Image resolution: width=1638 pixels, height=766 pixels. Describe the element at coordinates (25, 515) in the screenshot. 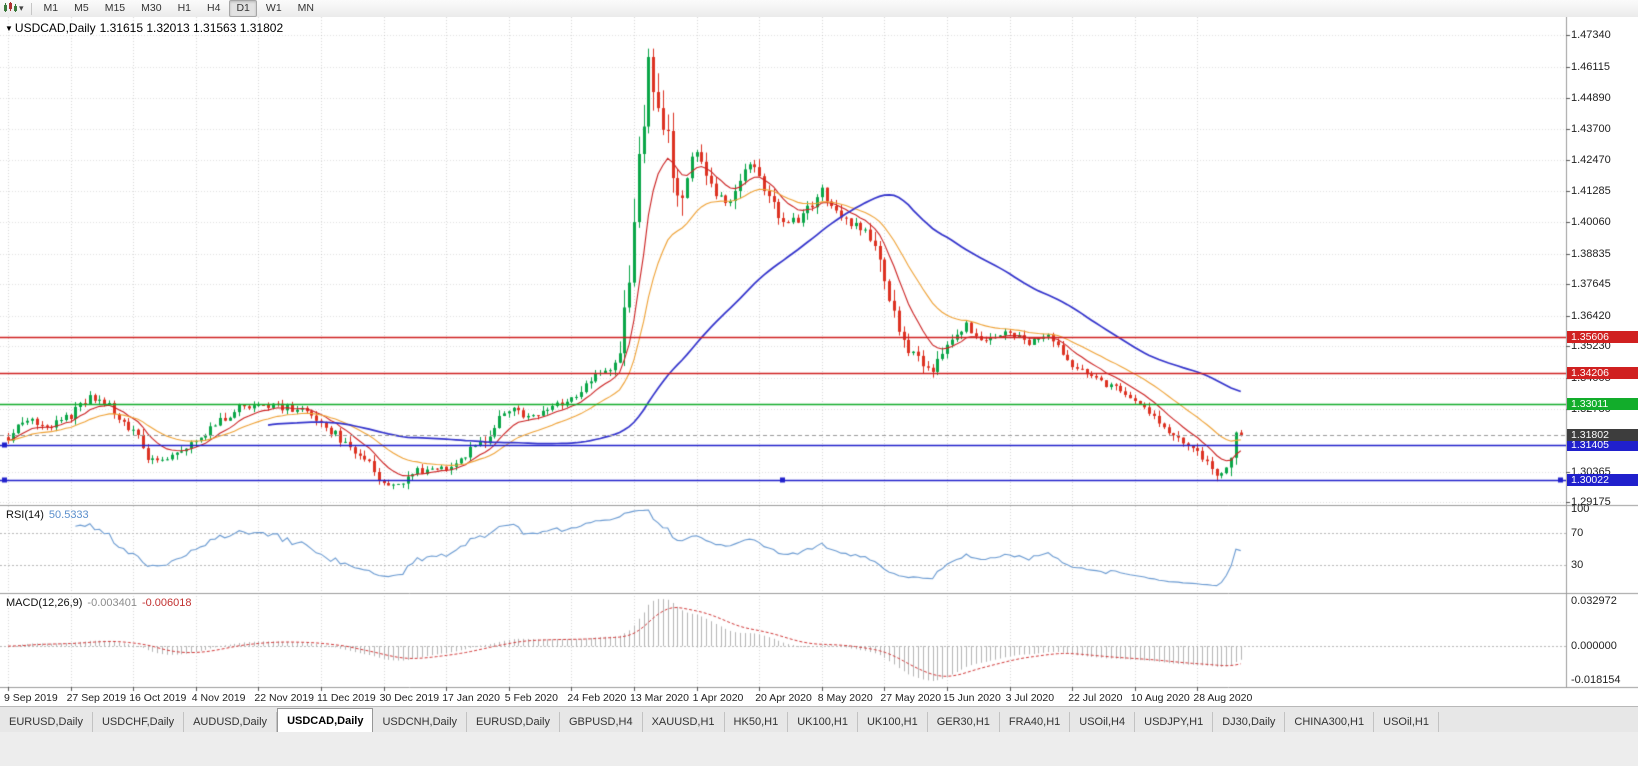

I see `rsi-name: RSI(14)` at that location.